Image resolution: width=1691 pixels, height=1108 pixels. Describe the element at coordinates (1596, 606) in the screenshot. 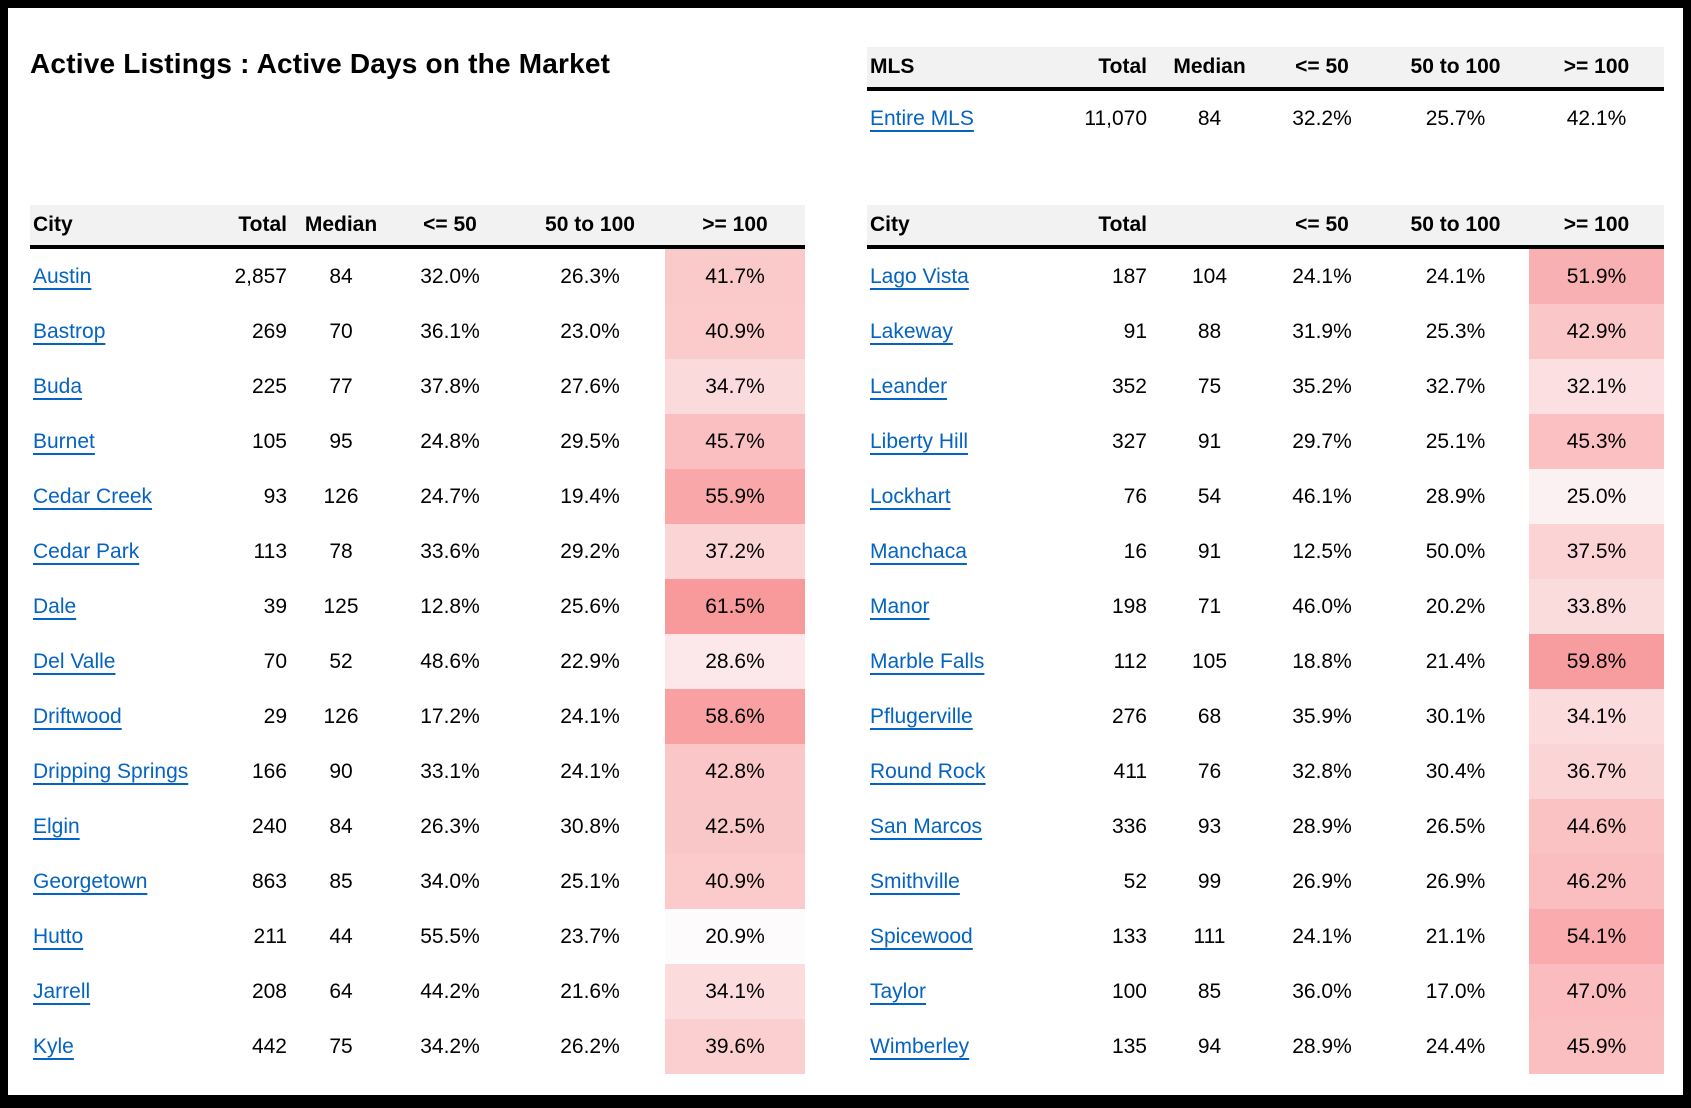

I see `ge100-cell: 33.8%` at that location.